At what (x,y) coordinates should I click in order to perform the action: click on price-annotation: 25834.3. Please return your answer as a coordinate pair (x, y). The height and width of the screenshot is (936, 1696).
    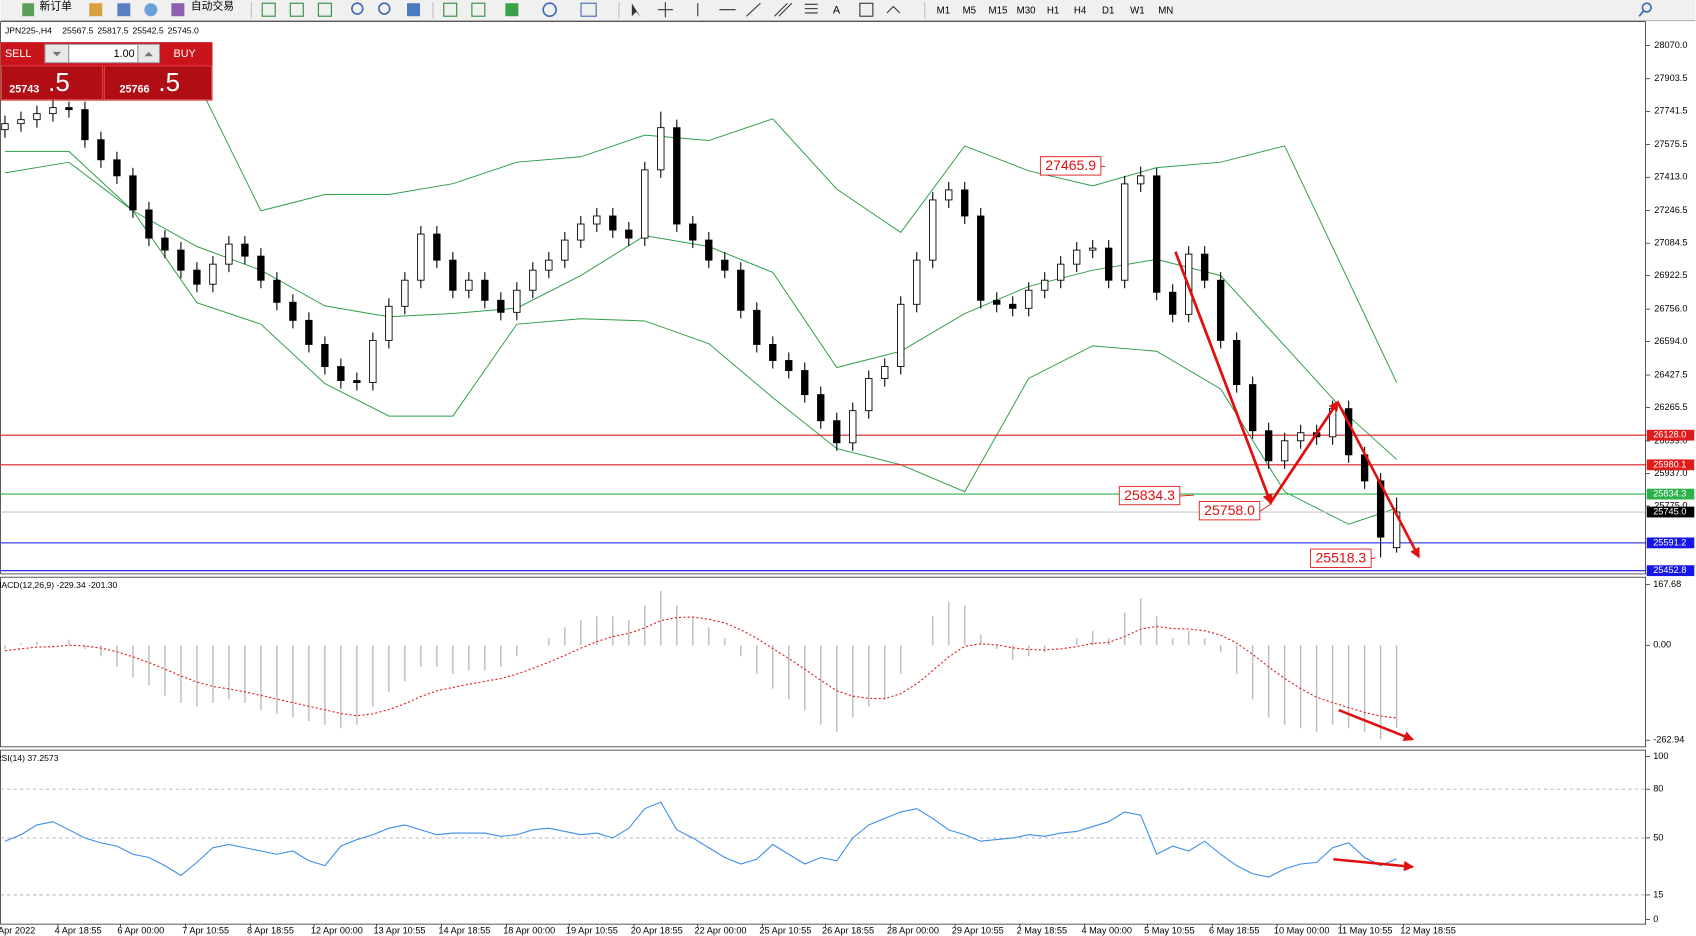
    Looking at the image, I should click on (1149, 495).